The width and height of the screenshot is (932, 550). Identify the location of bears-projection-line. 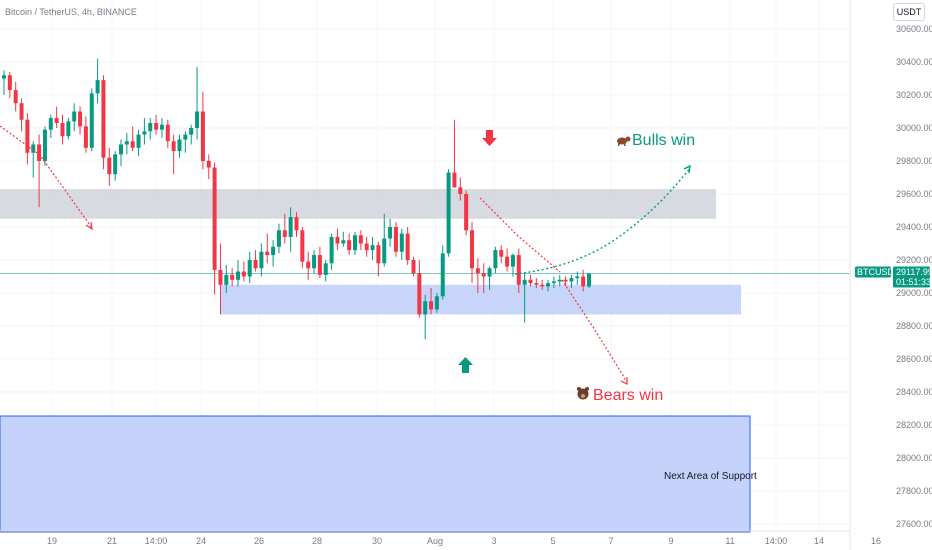
(594, 331).